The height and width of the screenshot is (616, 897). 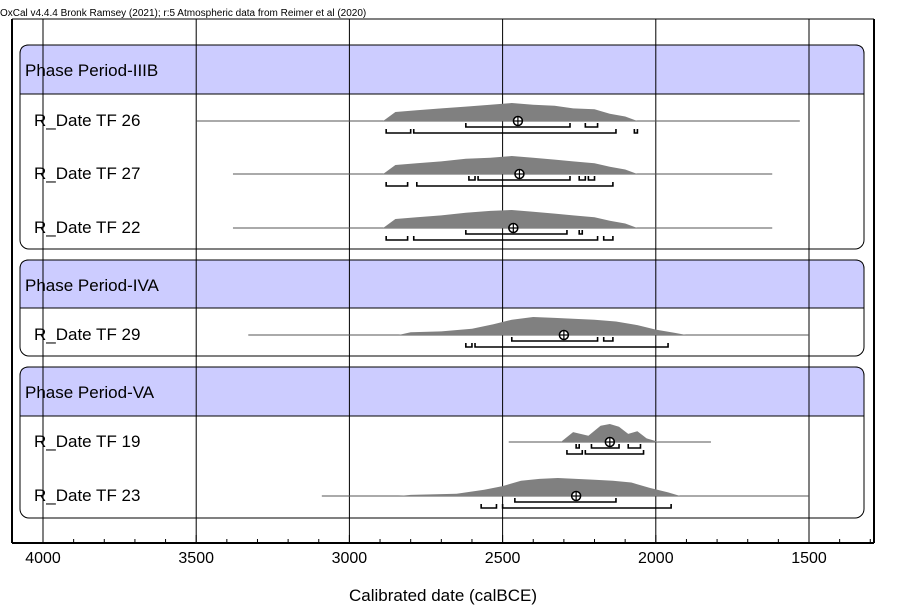 I want to click on date-label: R_Date TF 26, so click(x=87, y=120).